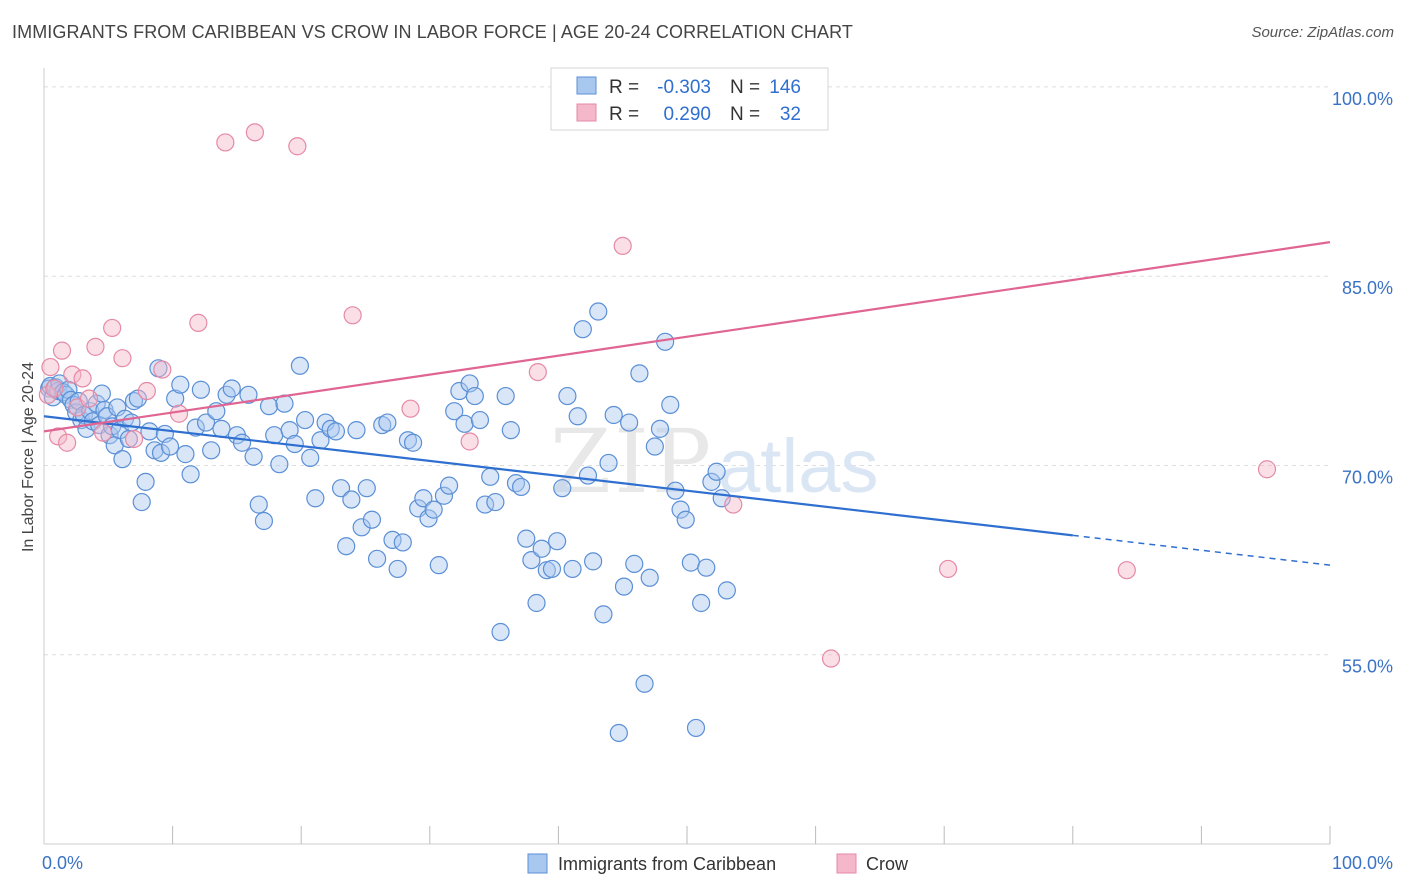  Describe the element at coordinates (1362, 99) in the screenshot. I see `y-tick-label: 100.0%` at that location.